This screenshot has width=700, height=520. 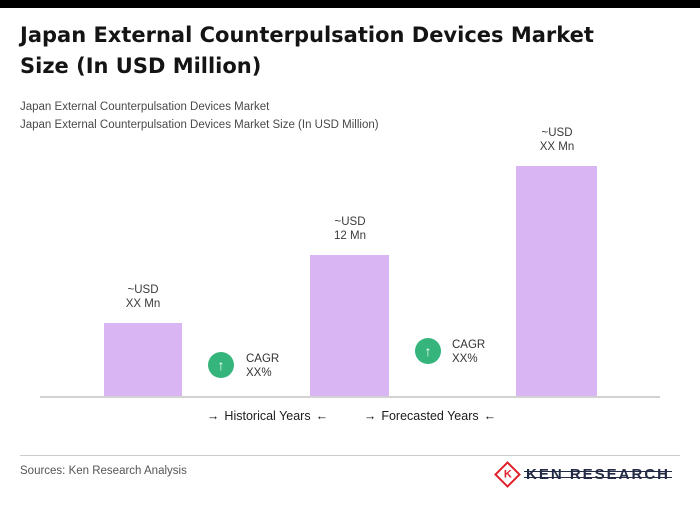 I want to click on axis-label-text: Historical Years, so click(x=267, y=416).